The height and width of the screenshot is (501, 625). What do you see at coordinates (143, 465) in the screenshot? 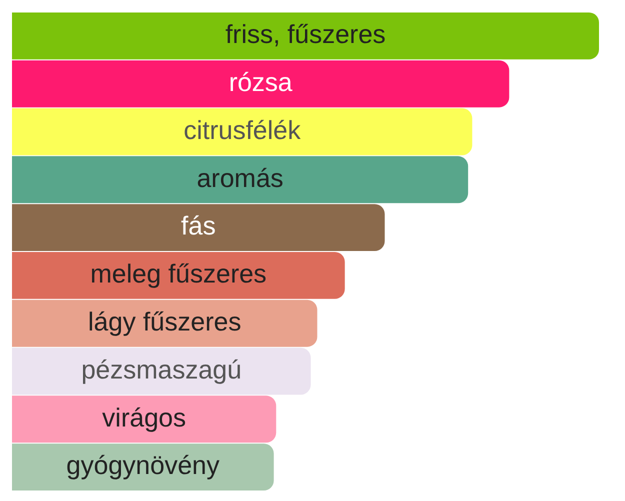
I see `y-tick-label: gyógynövény` at bounding box center [143, 465].